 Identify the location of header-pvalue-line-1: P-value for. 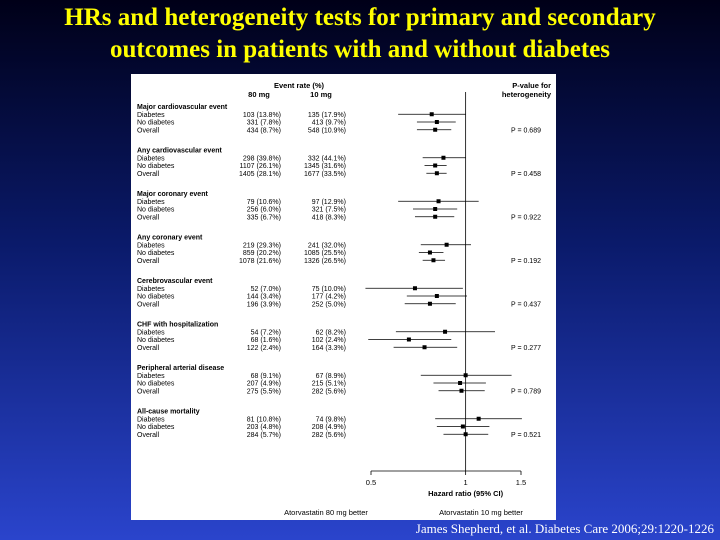
(531, 85).